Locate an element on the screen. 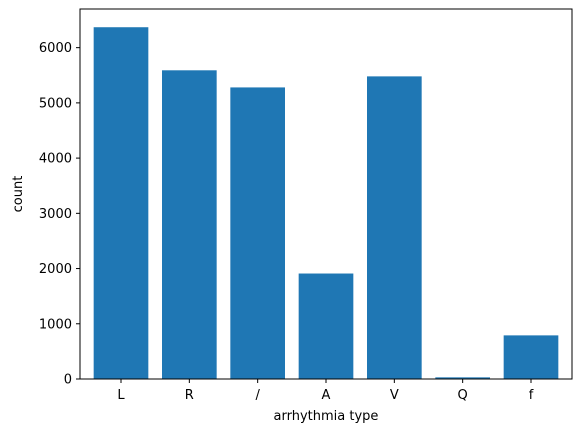 Image resolution: width=580 pixels, height=432 pixels. bar-R is located at coordinates (189, 224).